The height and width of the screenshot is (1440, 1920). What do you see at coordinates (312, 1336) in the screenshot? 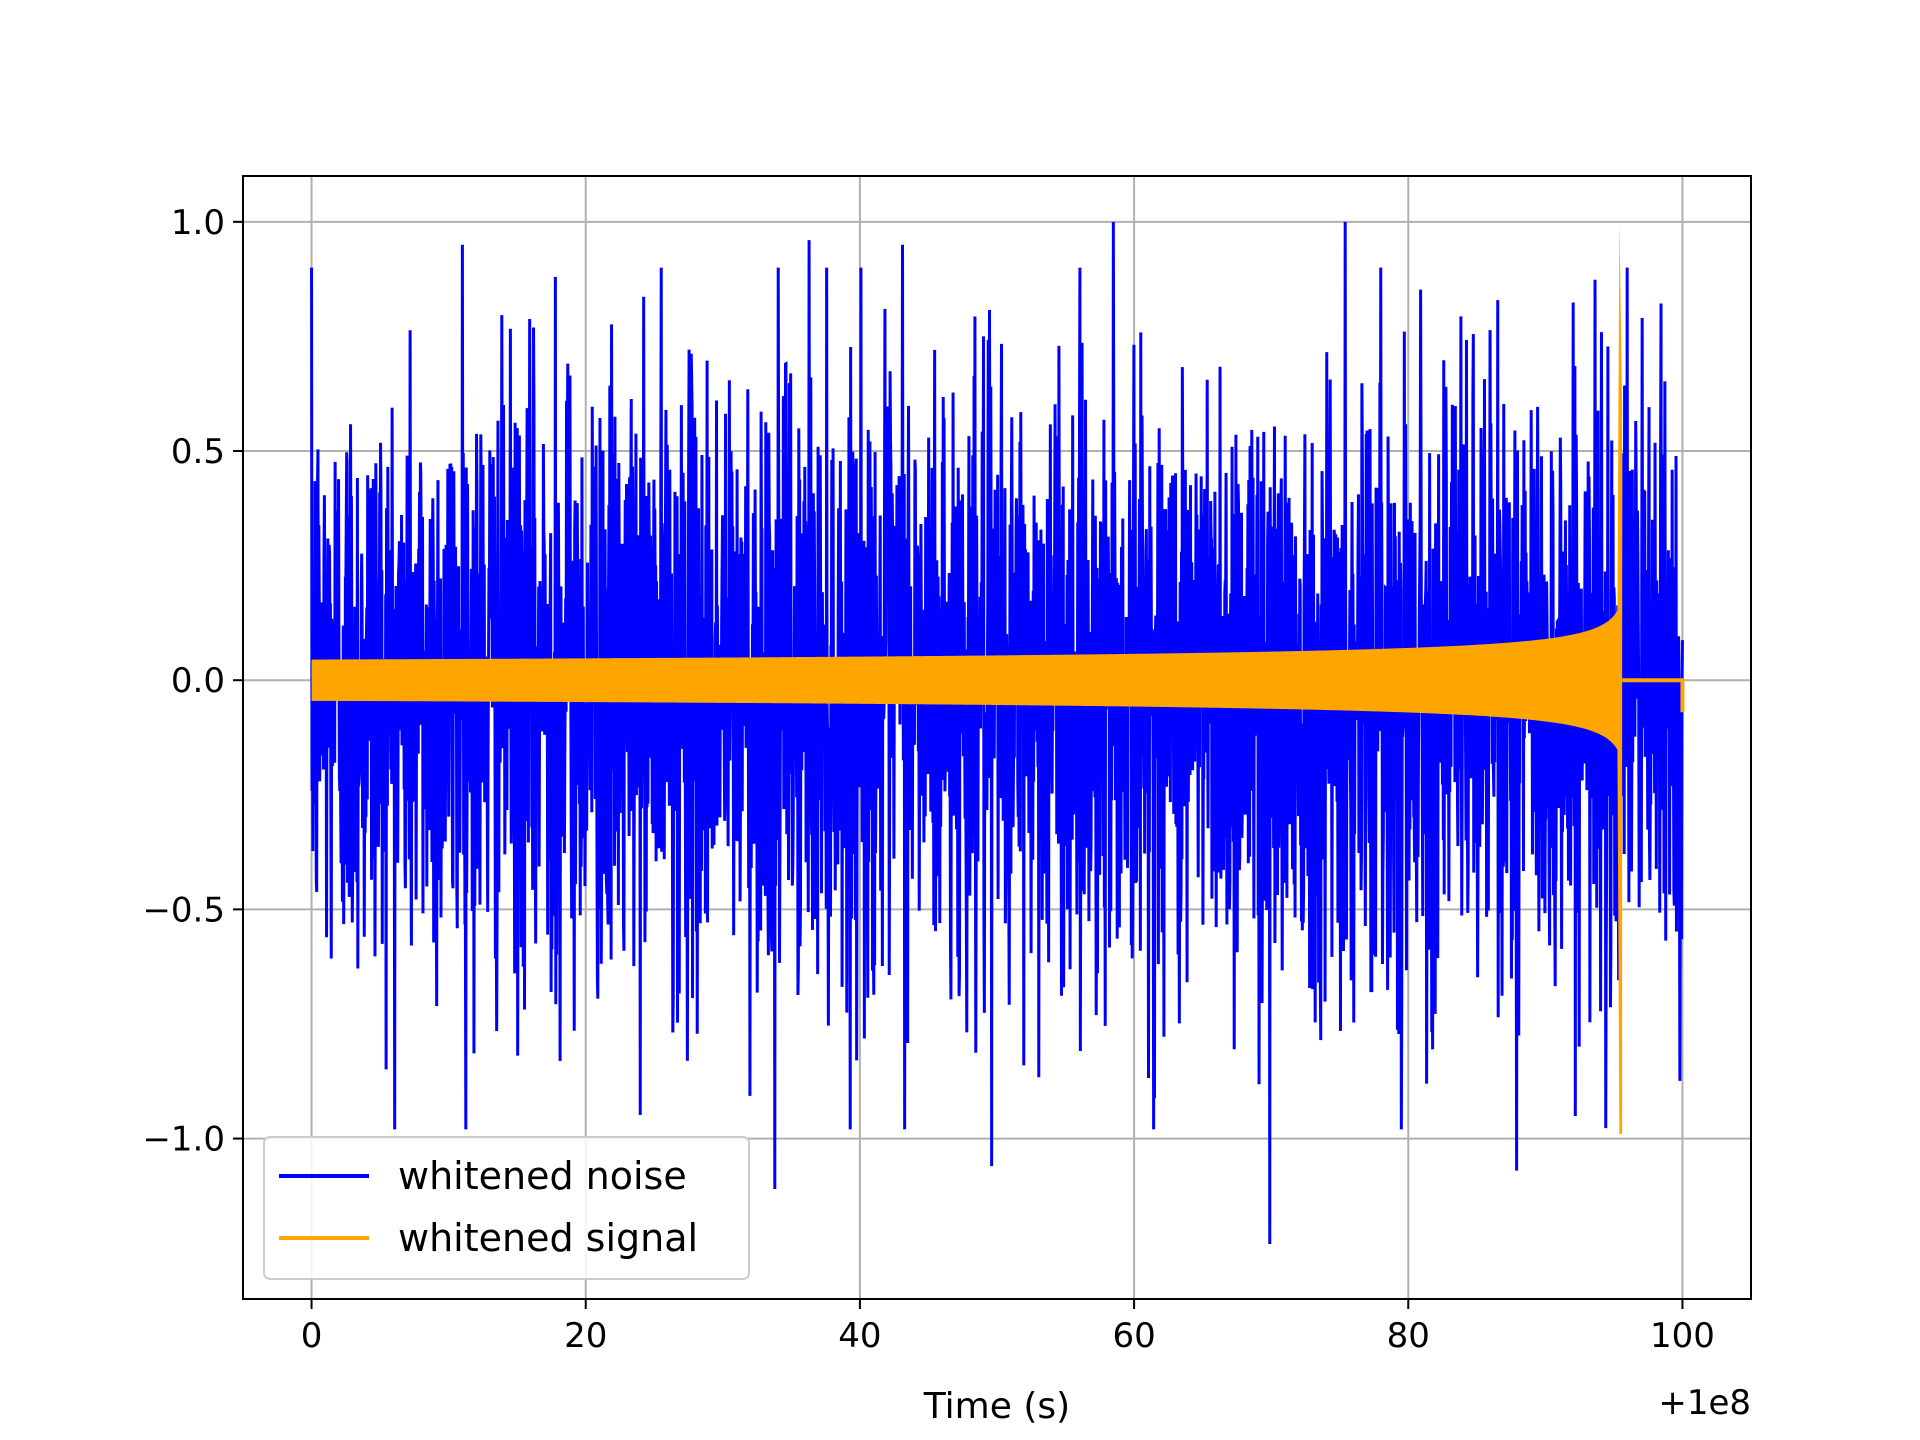
I see `x-tick-label: 0` at bounding box center [312, 1336].